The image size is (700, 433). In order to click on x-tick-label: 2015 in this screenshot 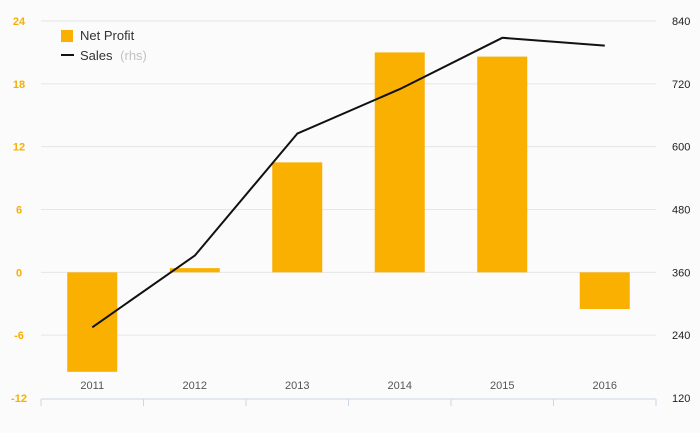, I will do `click(502, 386)`.